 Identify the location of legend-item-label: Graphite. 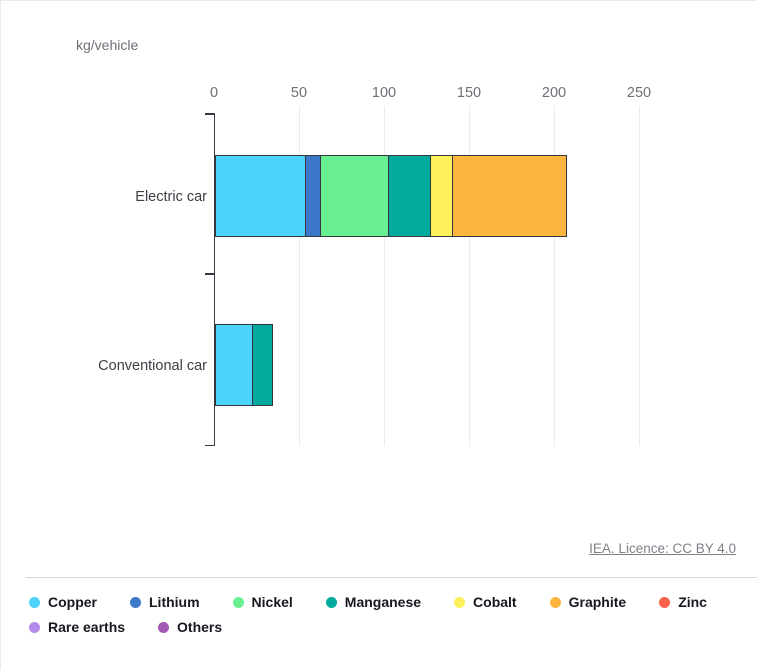
(597, 602).